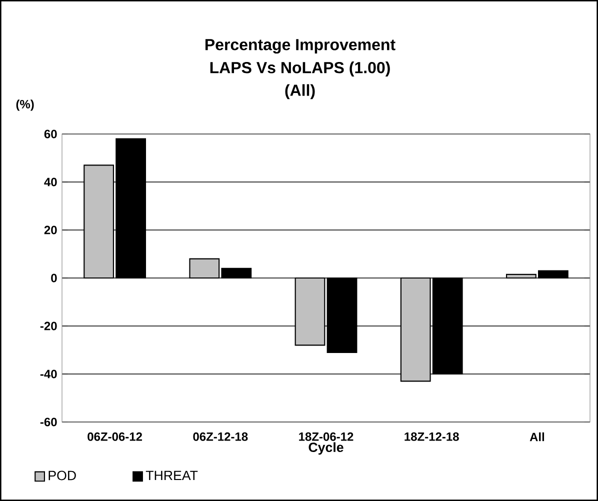 The image size is (598, 501). Describe the element at coordinates (48, 422) in the screenshot. I see `y-tick-label: -60` at that location.